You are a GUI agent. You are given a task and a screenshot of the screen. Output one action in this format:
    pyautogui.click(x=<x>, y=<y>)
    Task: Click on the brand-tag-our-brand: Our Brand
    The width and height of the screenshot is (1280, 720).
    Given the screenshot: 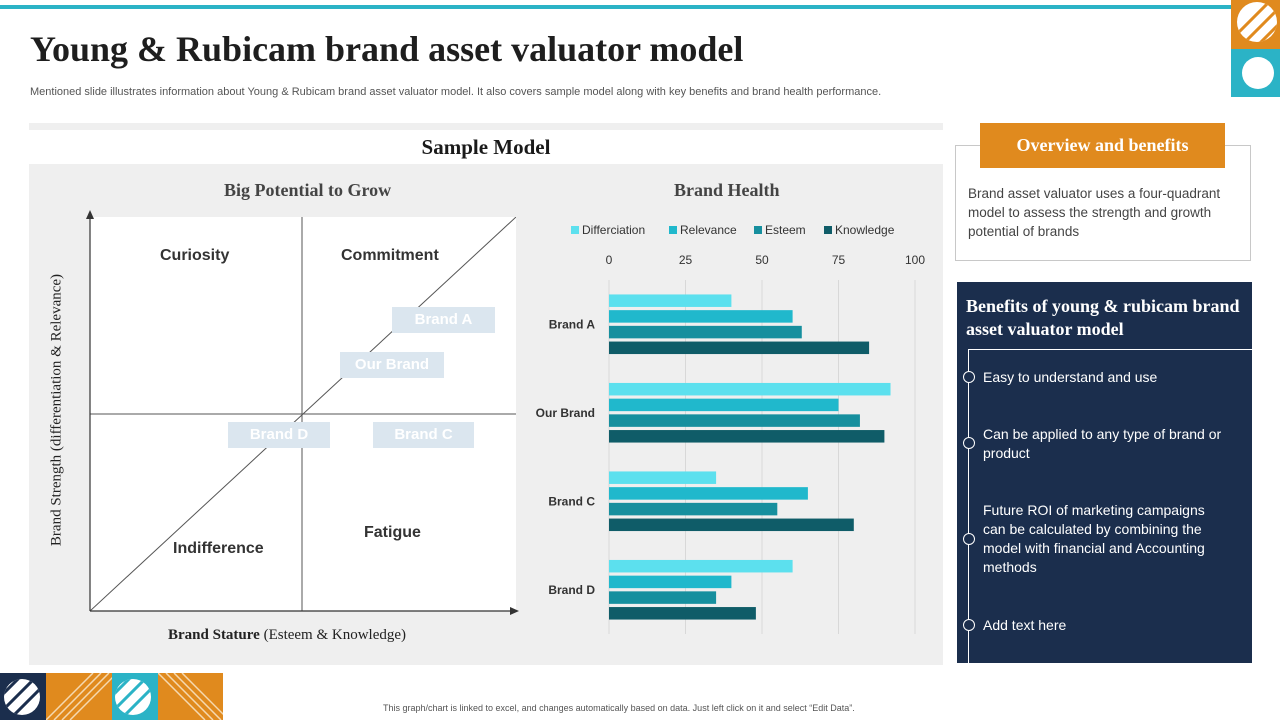 What is the action you would take?
    pyautogui.click(x=392, y=365)
    